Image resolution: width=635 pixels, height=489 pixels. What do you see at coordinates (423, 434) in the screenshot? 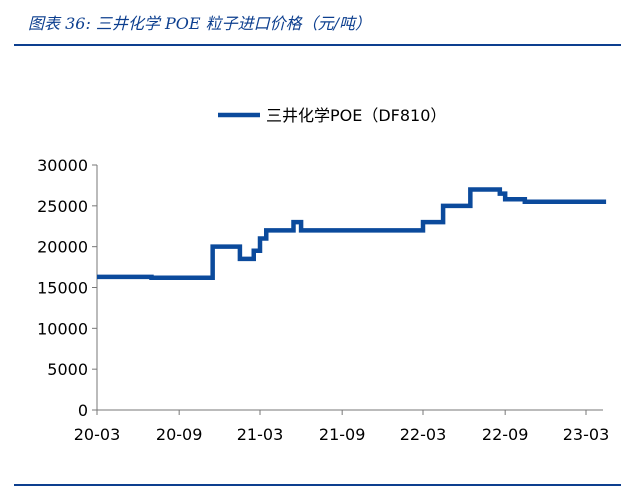
I see `x-tick-label: 22-03` at bounding box center [423, 434].